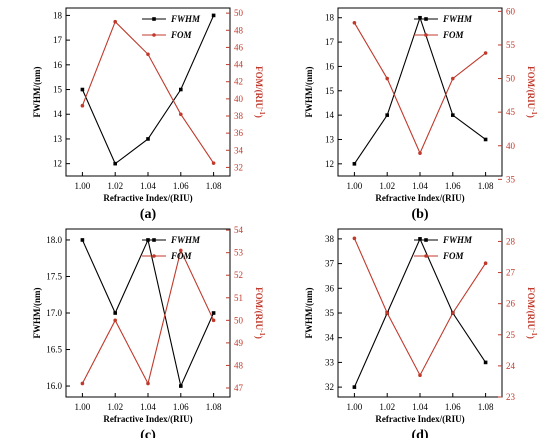  What do you see at coordinates (238, 275) in the screenshot?
I see `y2-tick-label: 52` at bounding box center [238, 275].